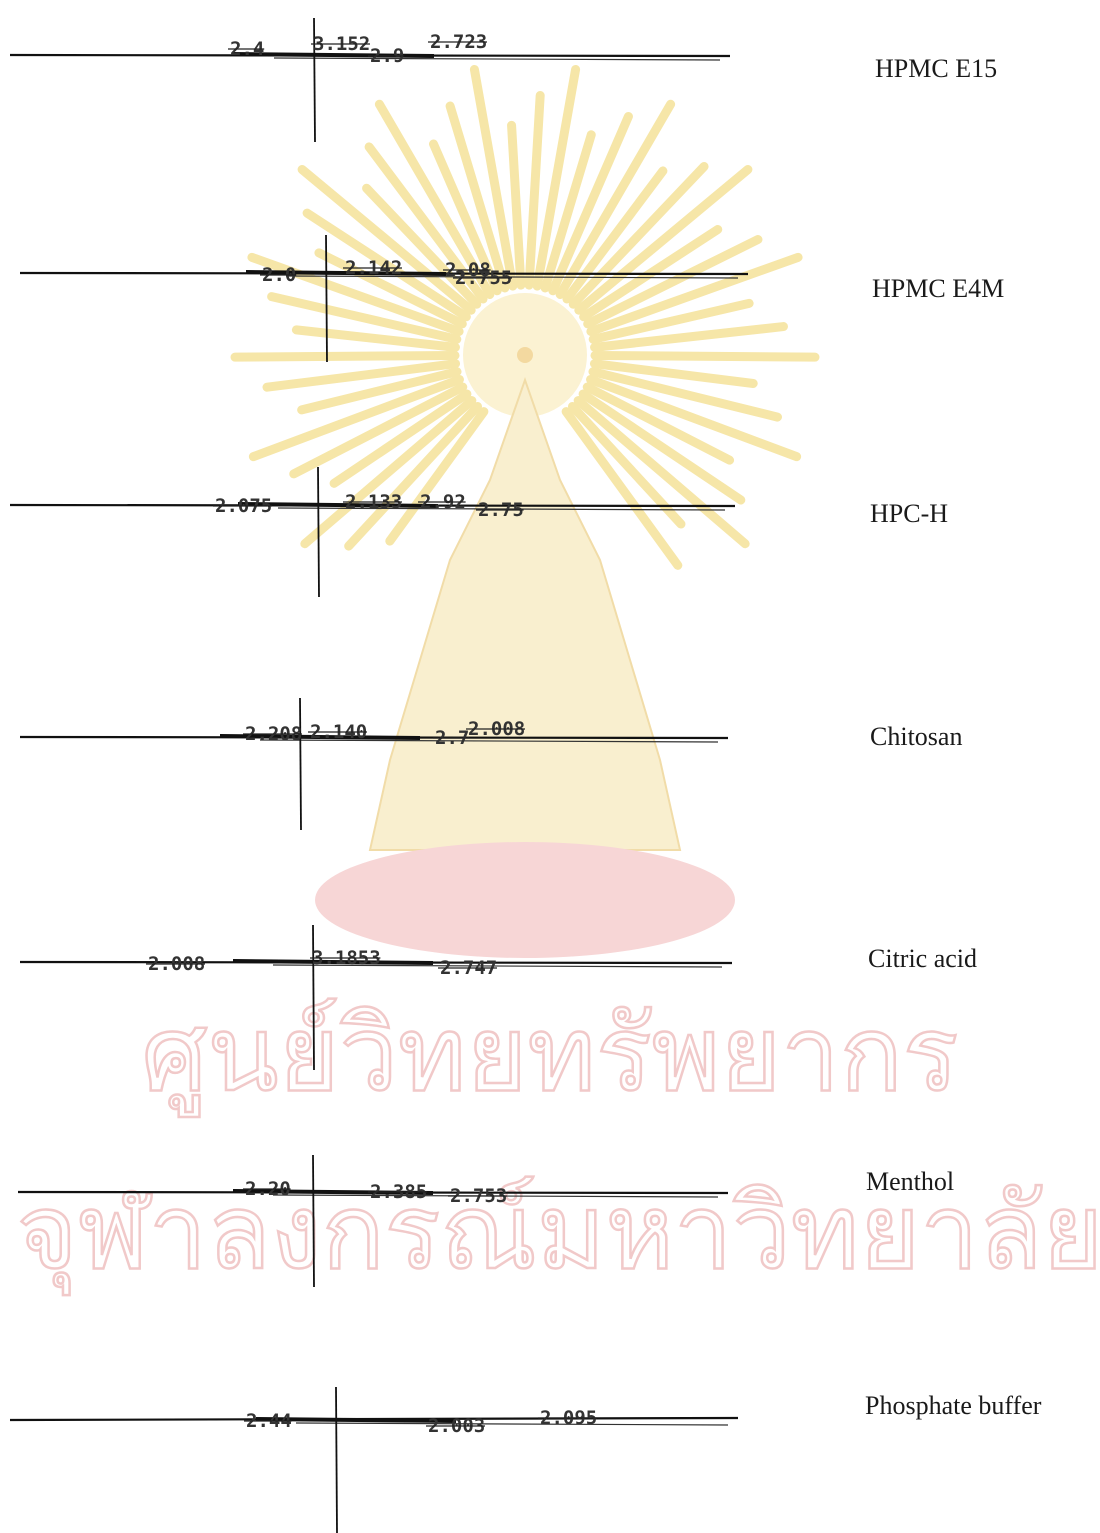 The height and width of the screenshot is (1533, 1100). Describe the element at coordinates (916, 736) in the screenshot. I see `sample-label: Chitosan` at that location.